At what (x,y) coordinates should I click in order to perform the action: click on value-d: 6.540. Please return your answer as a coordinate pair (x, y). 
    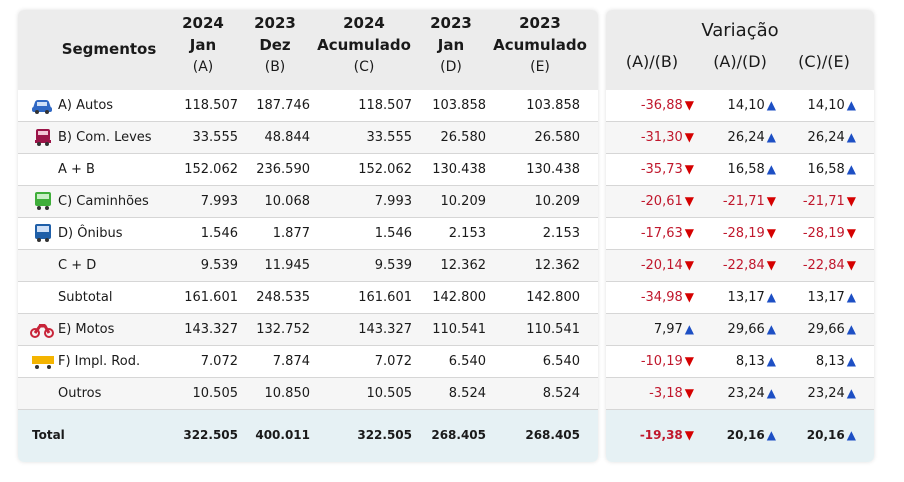
    Looking at the image, I should click on (467, 361).